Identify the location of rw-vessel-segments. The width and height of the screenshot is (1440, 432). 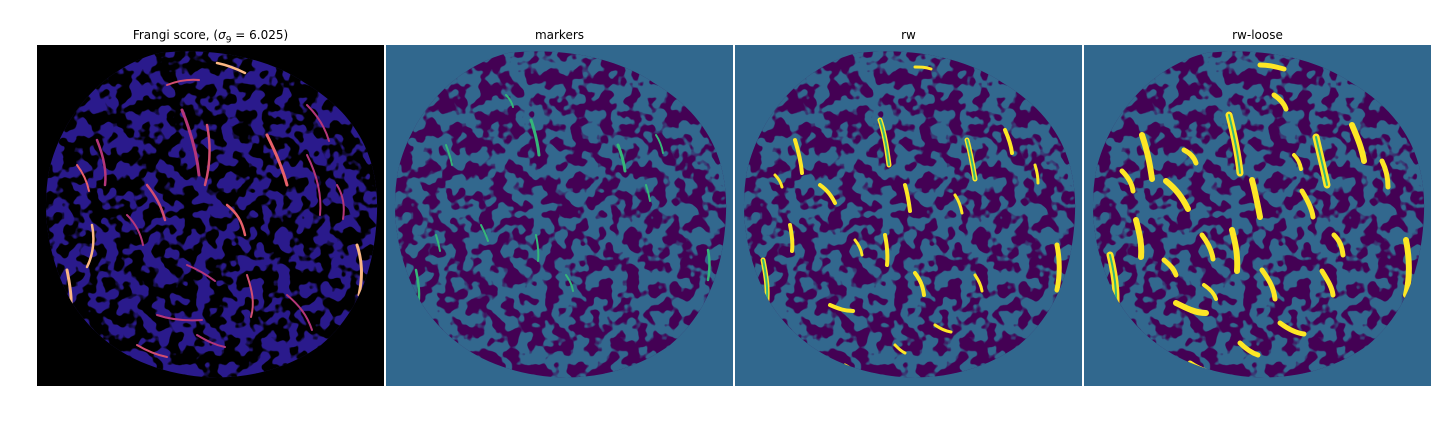
(911, 219).